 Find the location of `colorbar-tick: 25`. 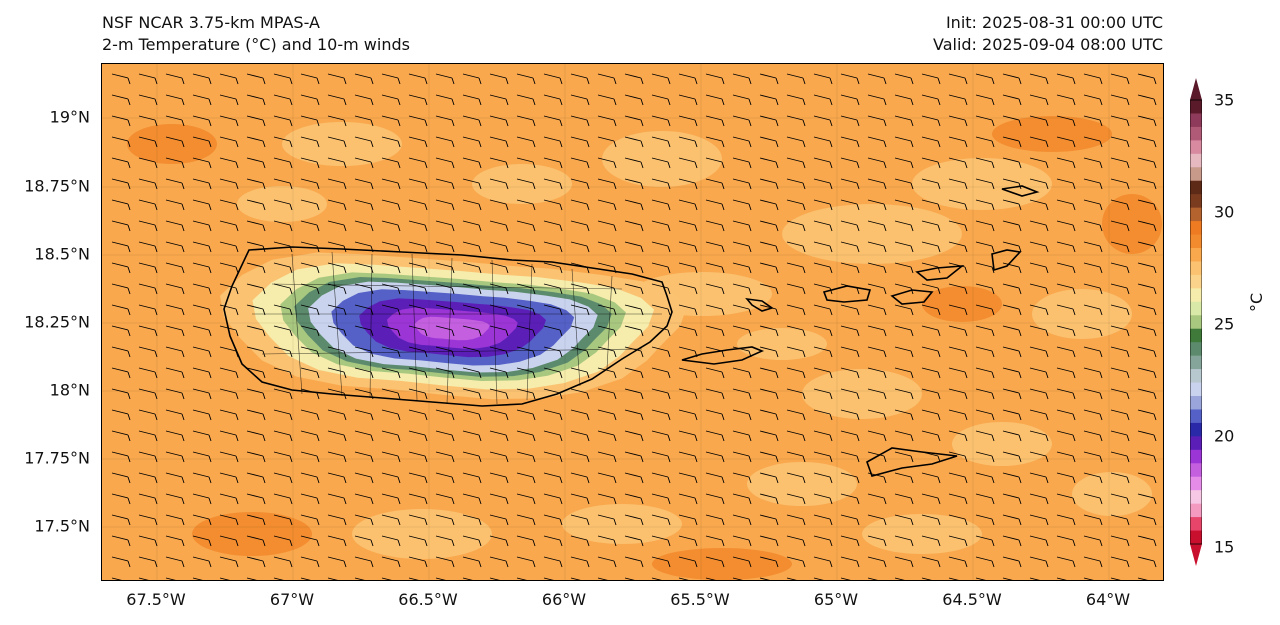

colorbar-tick: 25 is located at coordinates (1224, 324).